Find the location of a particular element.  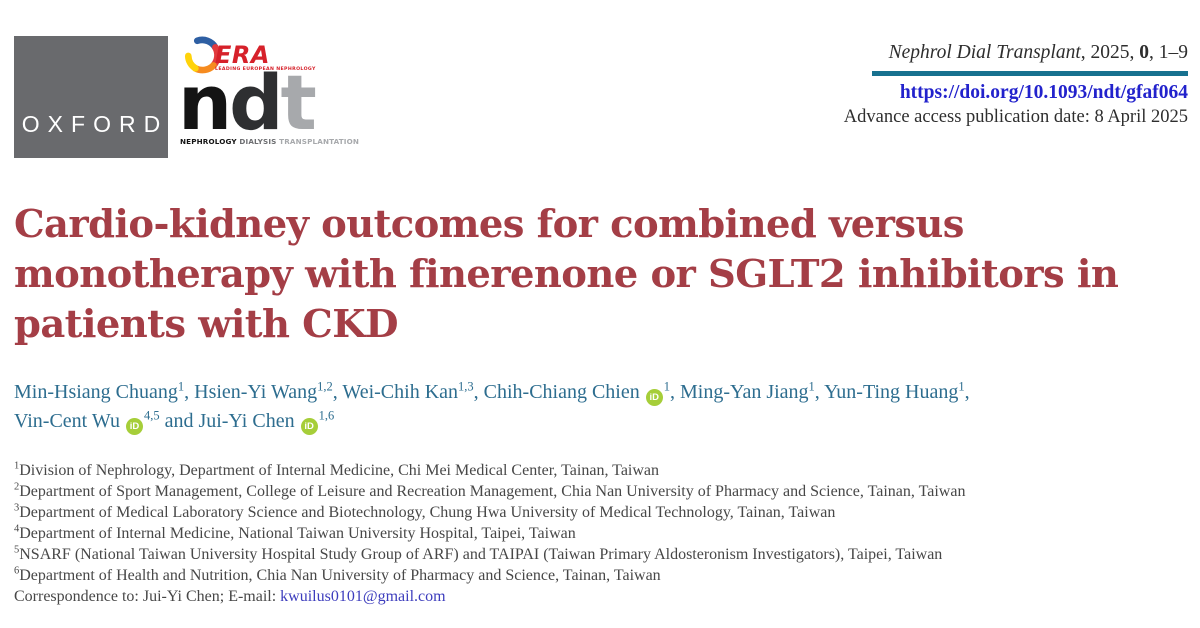

era-swirl-icon is located at coordinates (202, 55).